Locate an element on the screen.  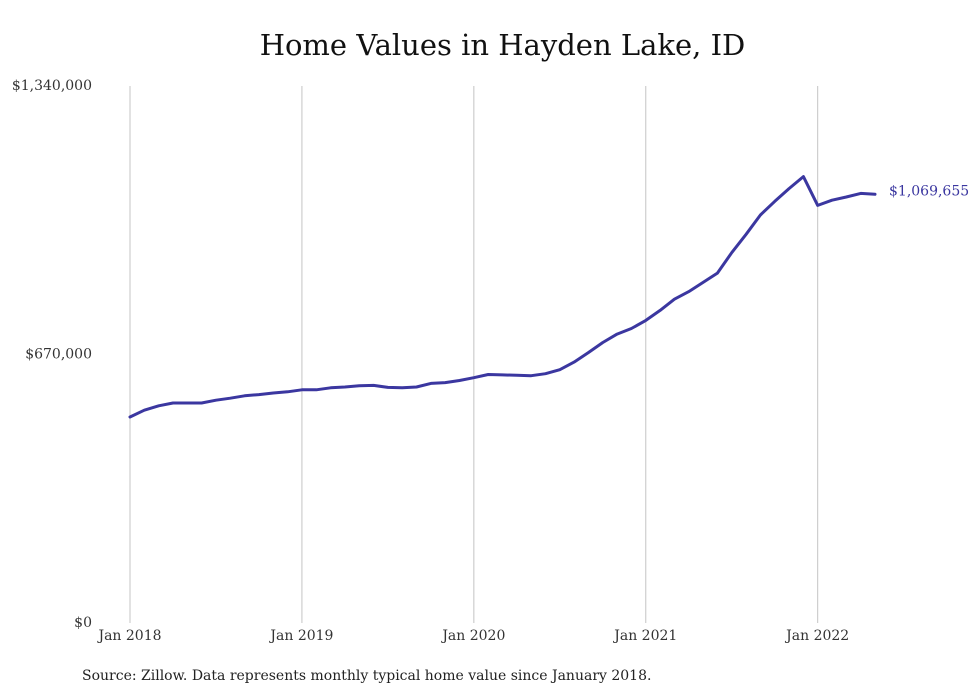
data-labels: $1,069,655 is located at coordinates (929, 191).